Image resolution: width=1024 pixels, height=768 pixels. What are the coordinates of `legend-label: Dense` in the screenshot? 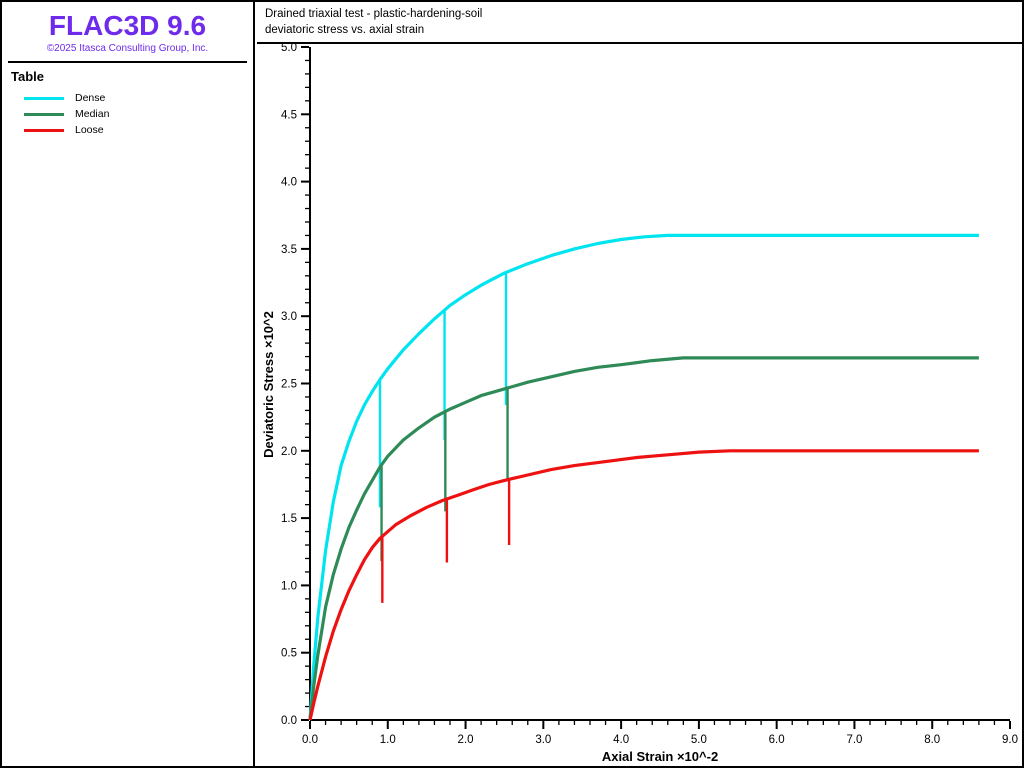 It's located at (90, 98).